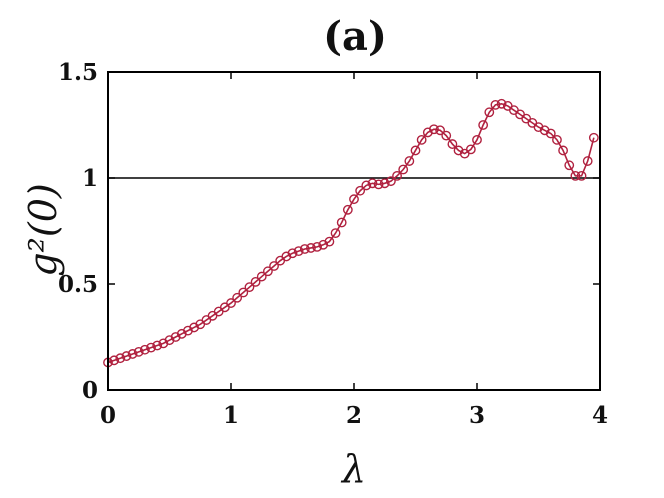  What do you see at coordinates (477, 415) in the screenshot?
I see `x-tick-label: 3` at bounding box center [477, 415].